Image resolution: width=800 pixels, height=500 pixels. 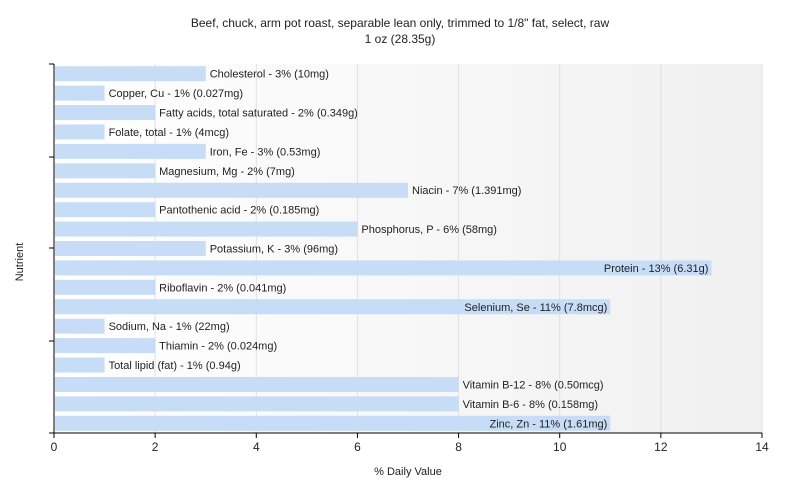 I want to click on x-axis-label: % Daily Value, so click(x=408, y=472).